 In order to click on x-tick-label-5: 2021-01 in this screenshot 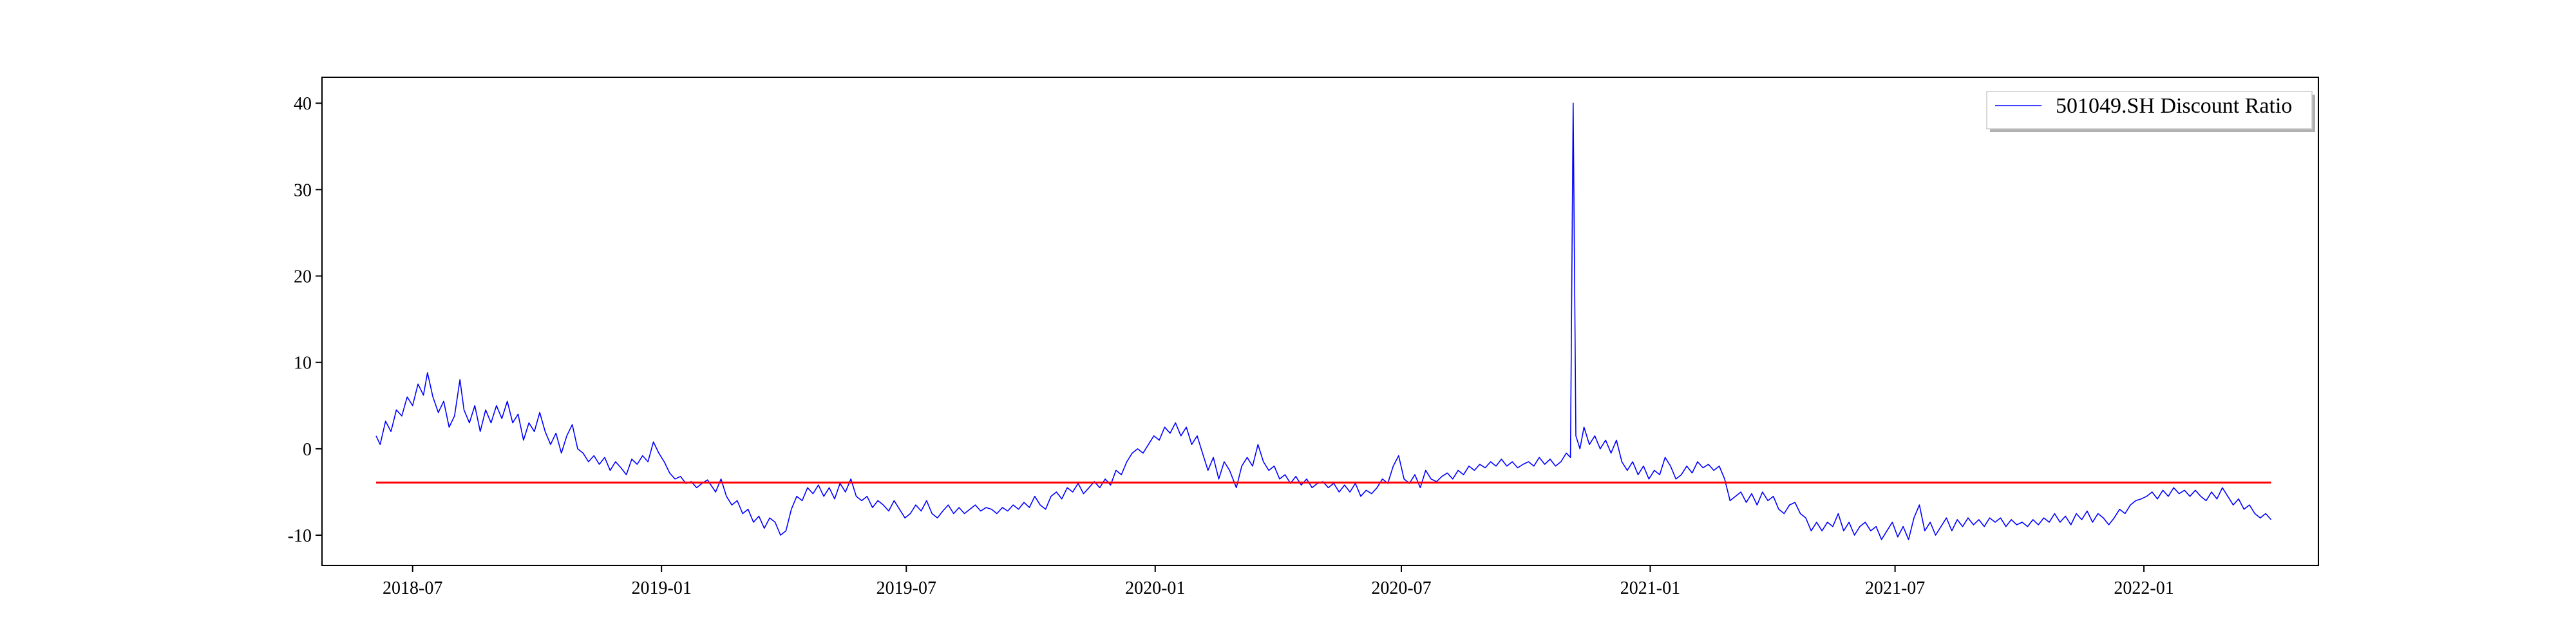, I will do `click(1650, 588)`.